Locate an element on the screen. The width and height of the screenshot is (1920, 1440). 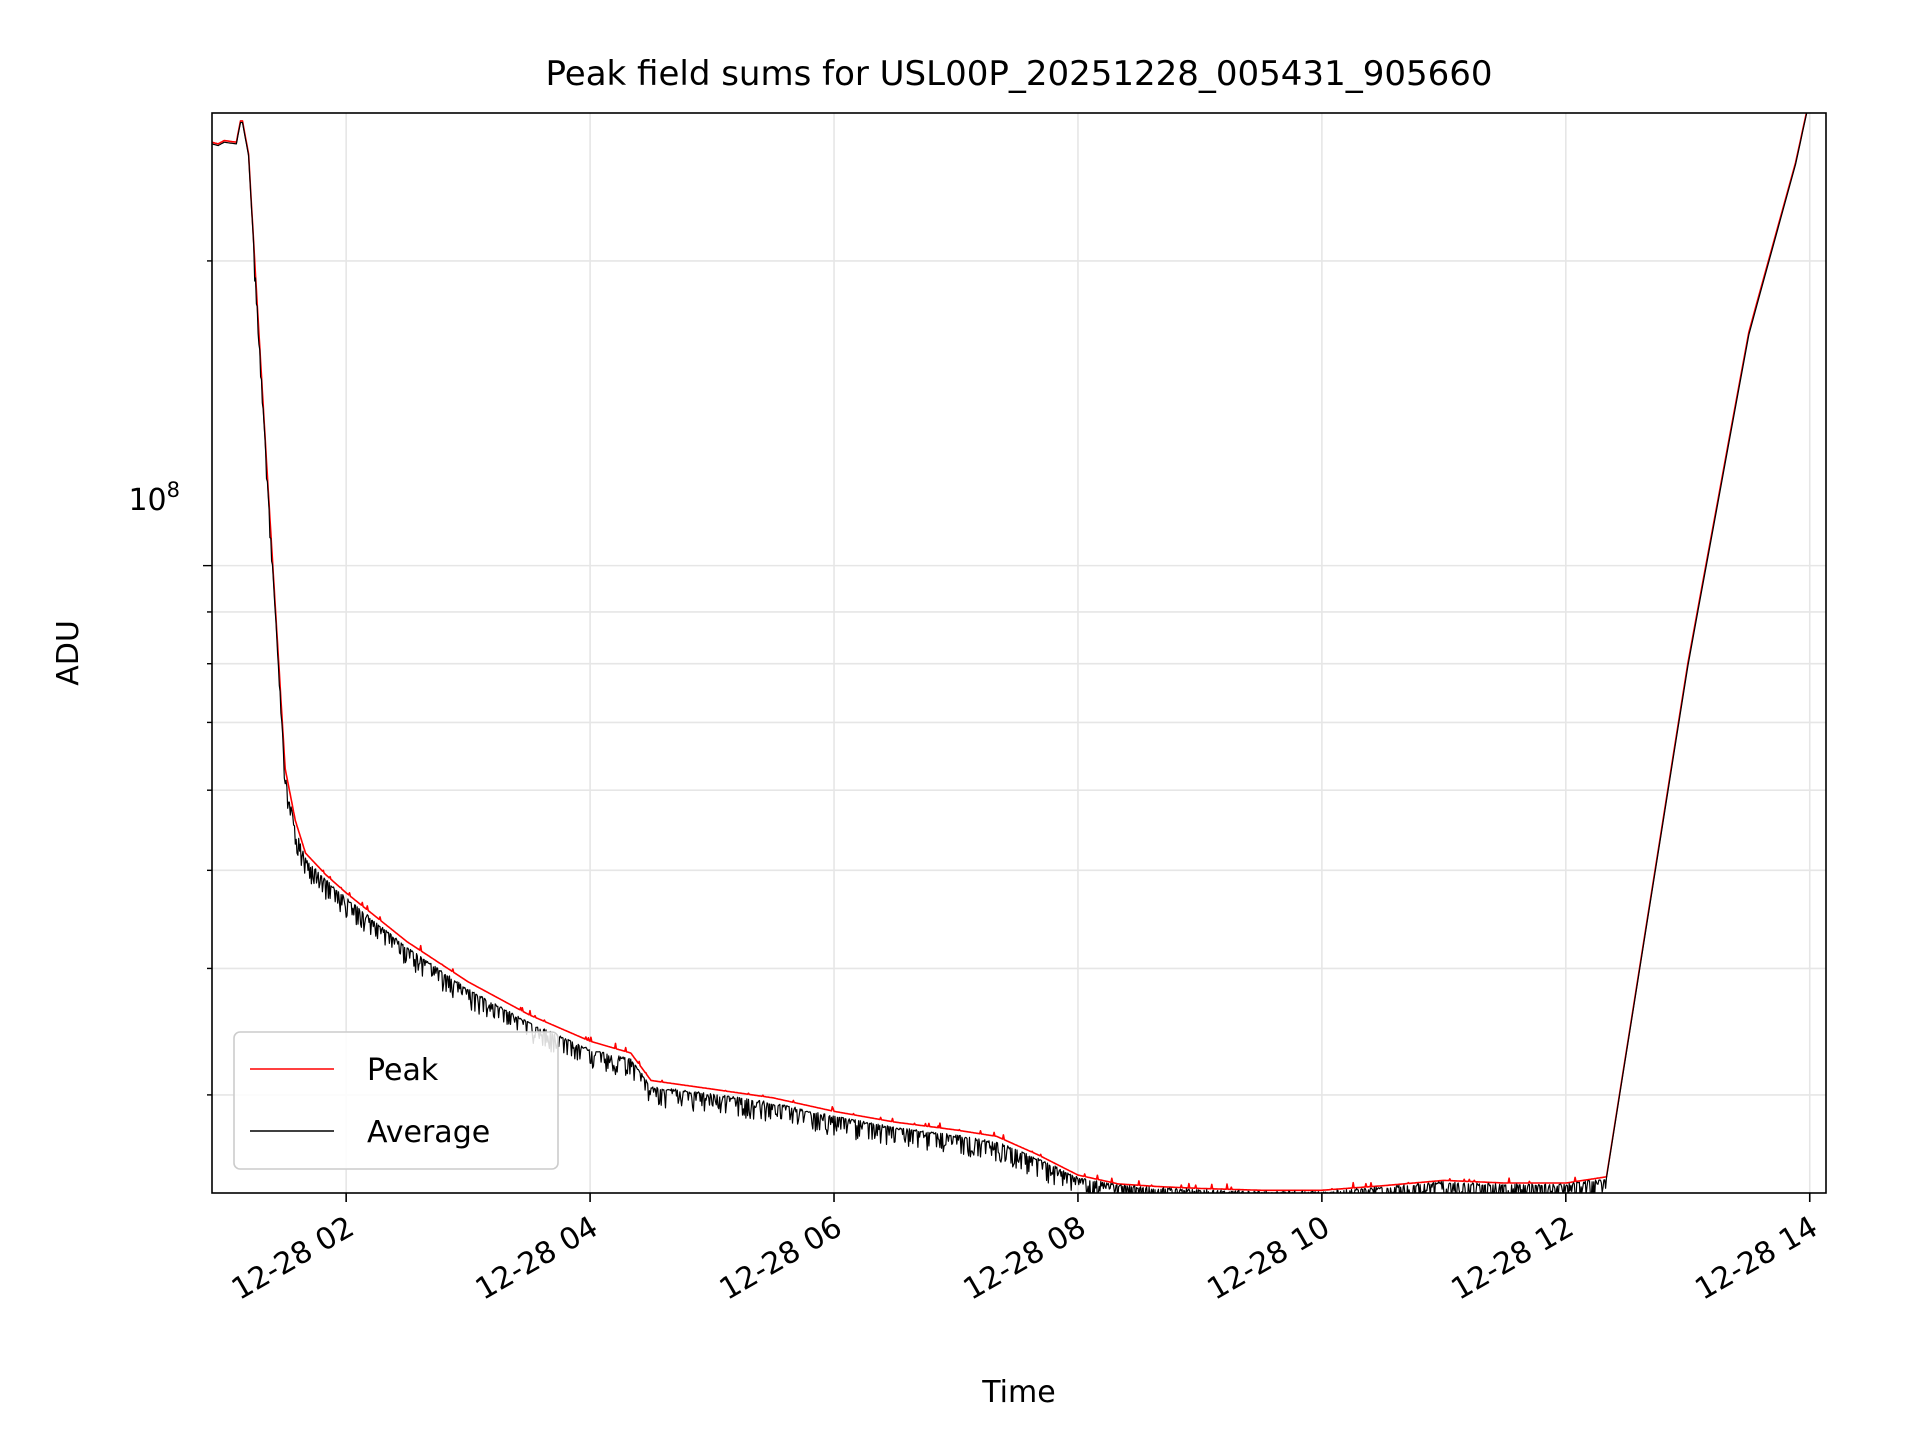
legend-box is located at coordinates (396, 1100).